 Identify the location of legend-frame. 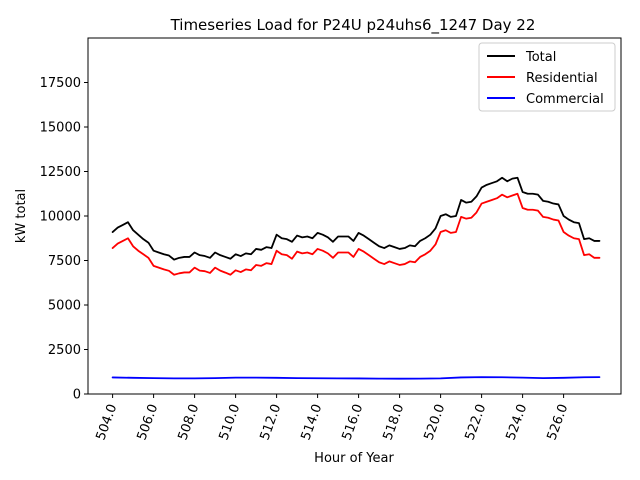
(547, 77).